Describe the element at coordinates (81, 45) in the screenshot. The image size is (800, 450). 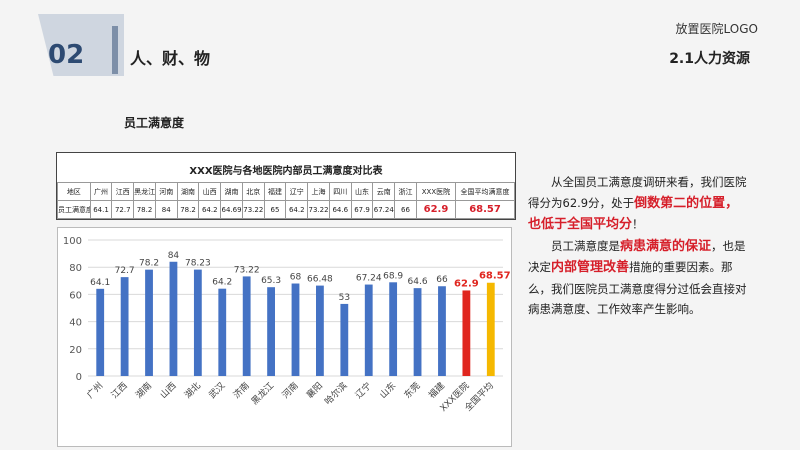
I see `section-badge-shape` at that location.